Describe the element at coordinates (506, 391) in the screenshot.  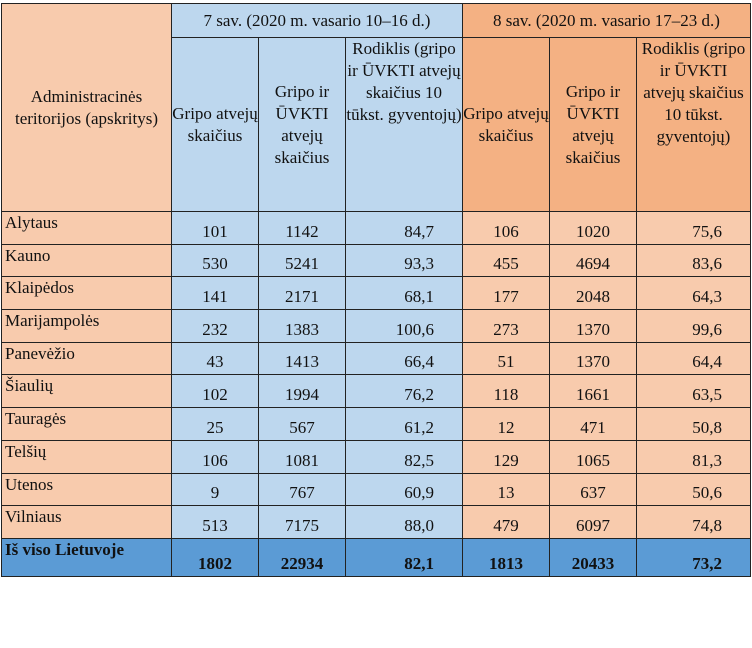
I see `w8-flu-cell: 118` at that location.